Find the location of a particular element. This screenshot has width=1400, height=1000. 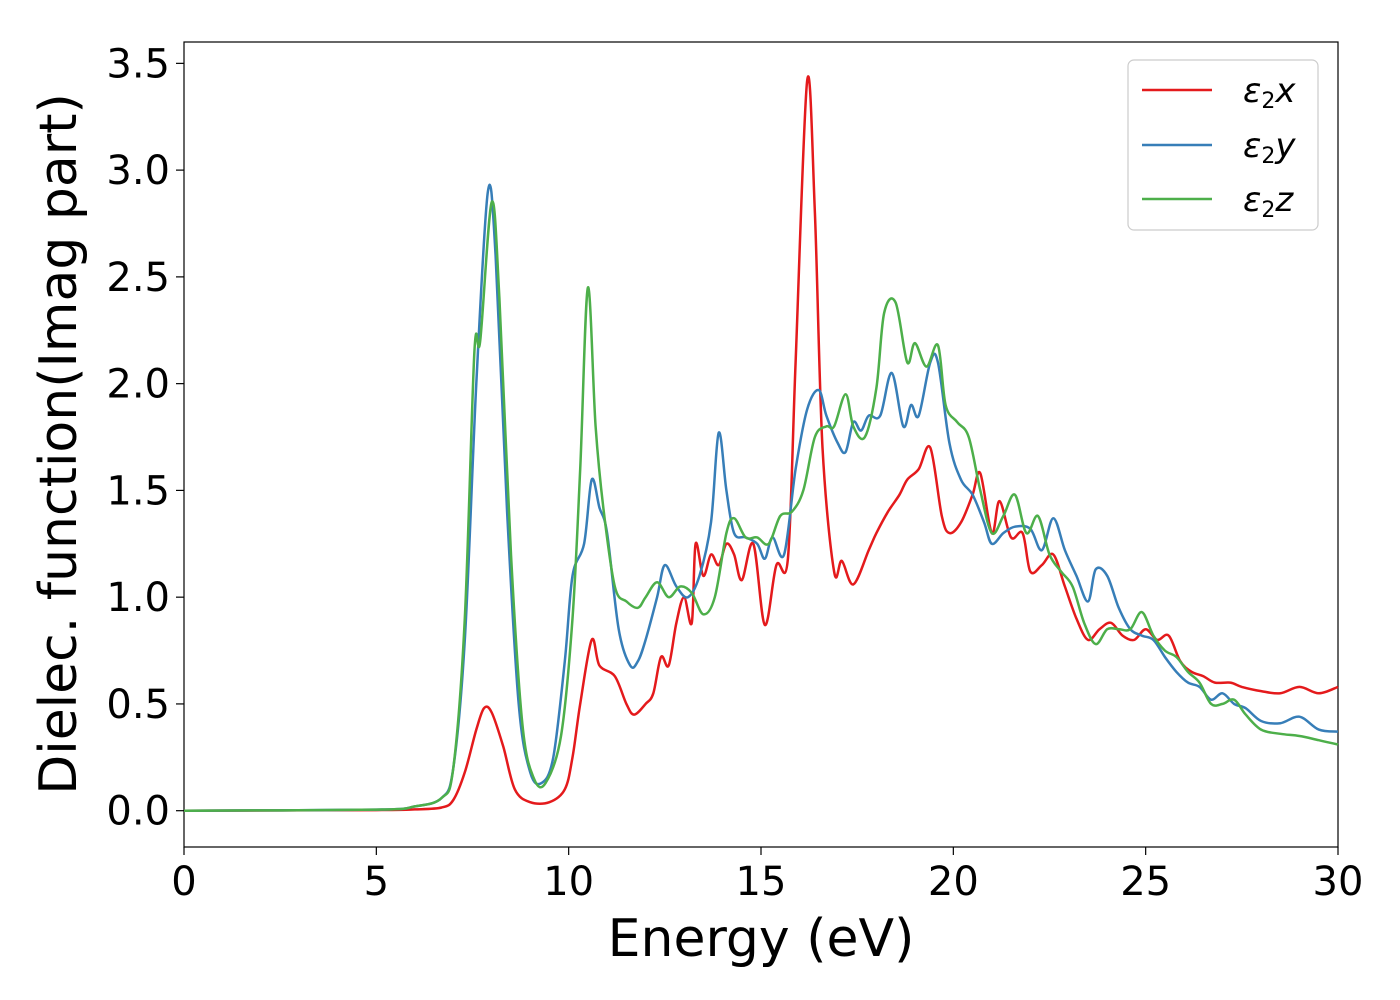

y-tick-label: 2.0 is located at coordinates (138, 385).